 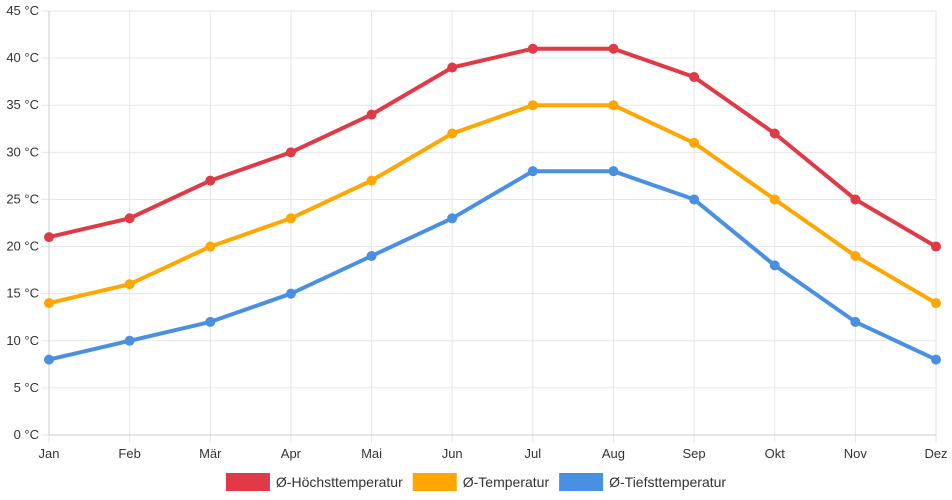 What do you see at coordinates (371, 453) in the screenshot?
I see `x-tick-label: Mai` at bounding box center [371, 453].